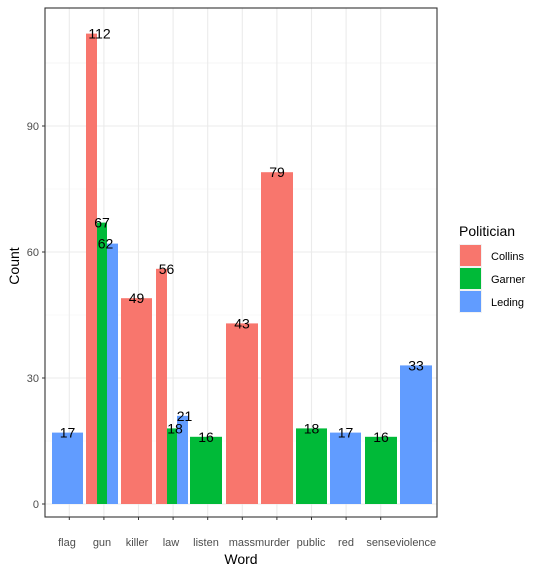 The image size is (544, 574). What do you see at coordinates (137, 543) in the screenshot?
I see `x-tick-label: killer` at bounding box center [137, 543].